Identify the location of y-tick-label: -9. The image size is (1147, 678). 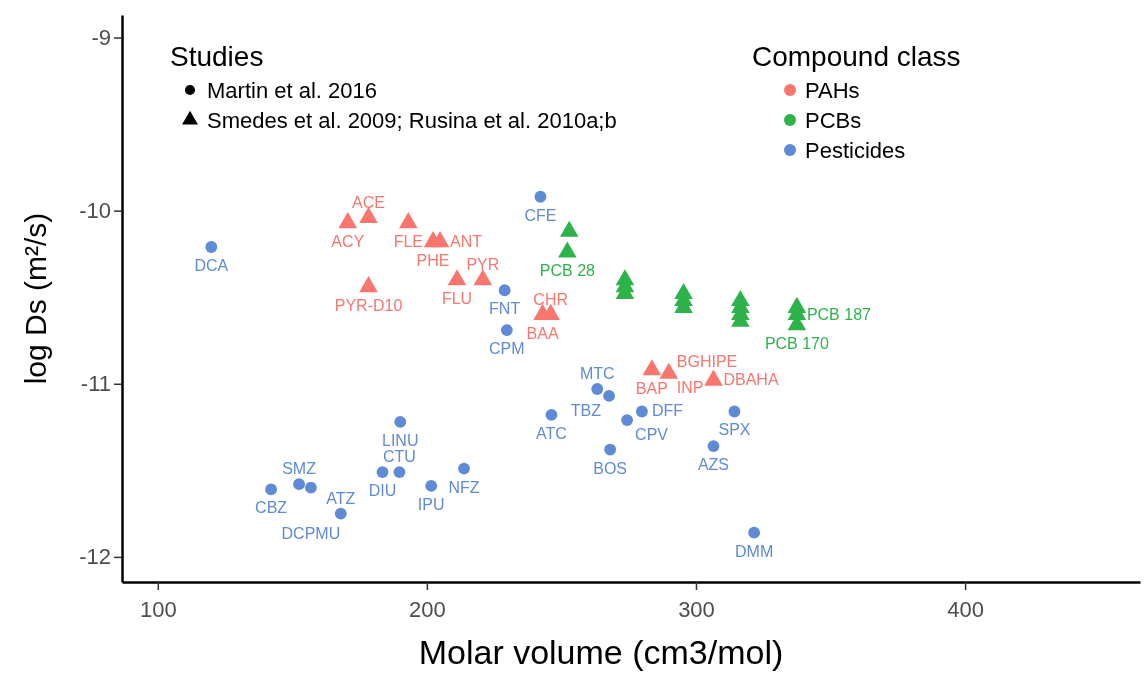
(101, 38).